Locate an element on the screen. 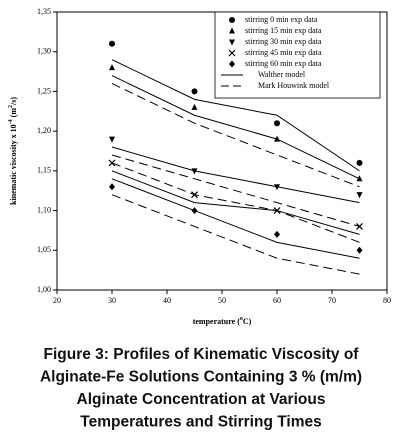 The width and height of the screenshot is (403, 437). x-tick-label: 30 is located at coordinates (112, 300).